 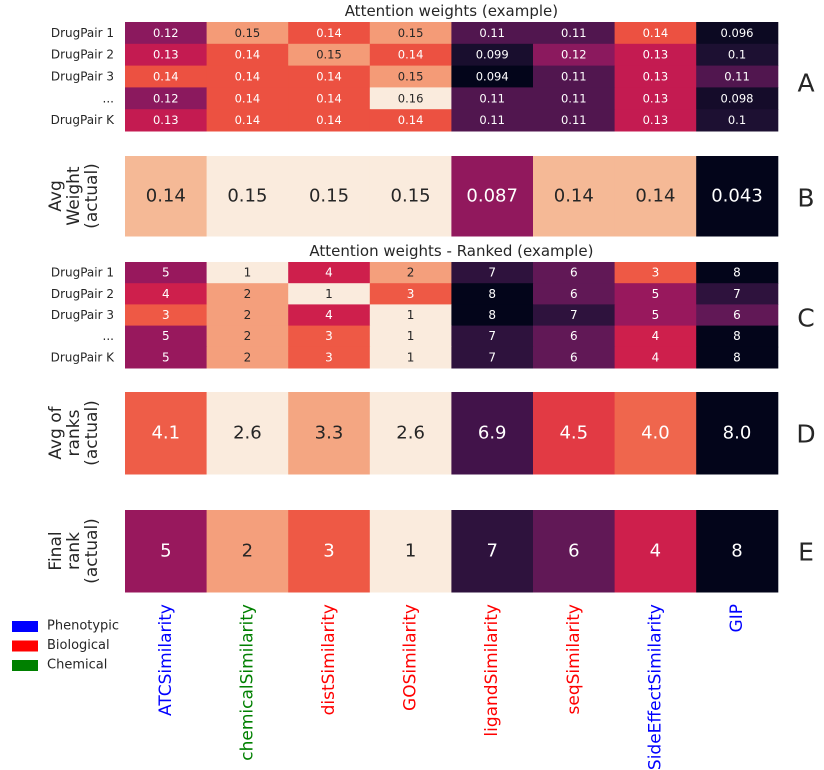 What do you see at coordinates (806, 552) in the screenshot?
I see `panel-letter: E` at bounding box center [806, 552].